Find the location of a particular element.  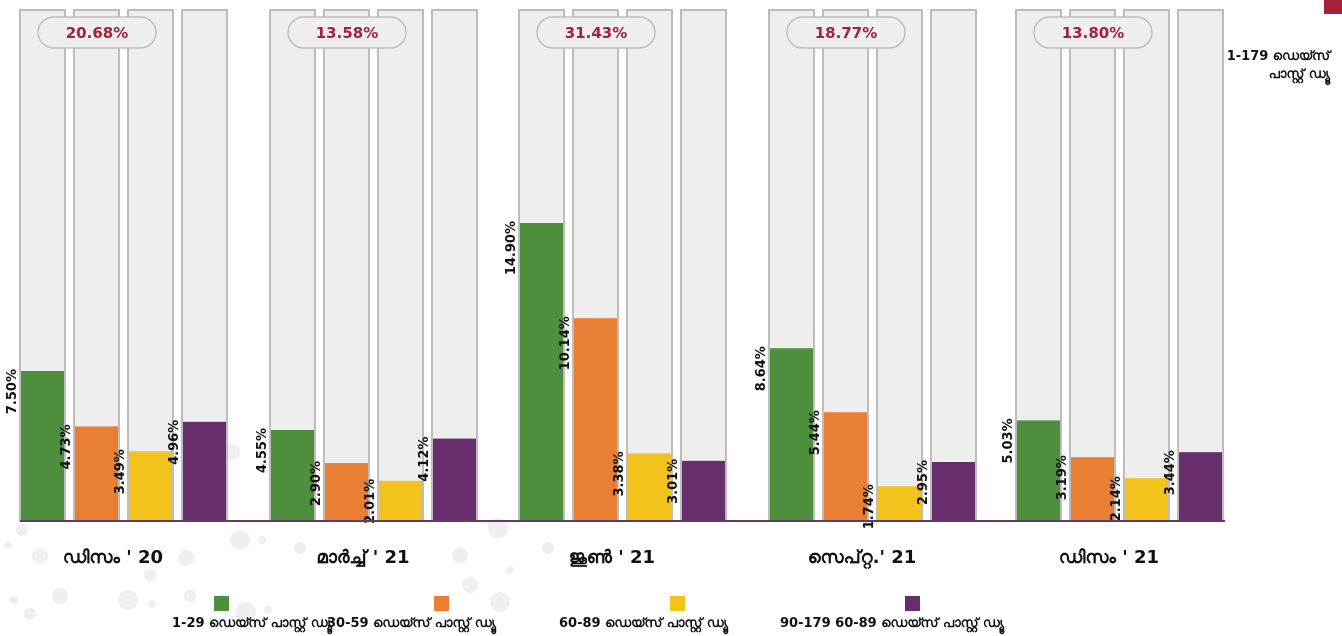

legend-label: 1-29 ഡെയ്സ് പാസ്റ്റ് ഡ്യൂ is located at coordinates (252, 625).